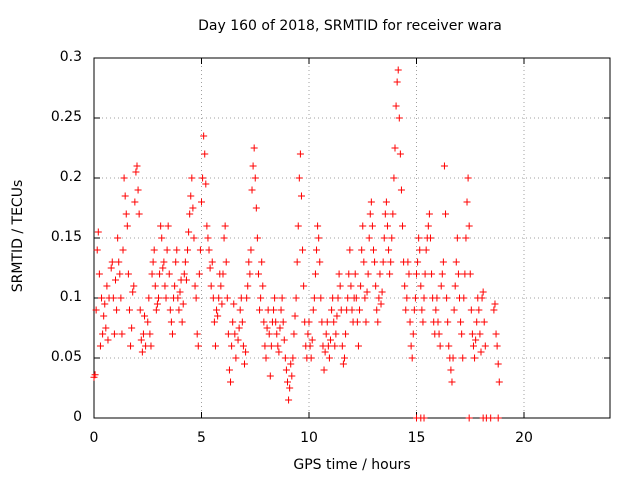 Image resolution: width=640 pixels, height=480 pixels. What do you see at coordinates (416, 438) in the screenshot?
I see `x-tick-label: 15` at bounding box center [416, 438].